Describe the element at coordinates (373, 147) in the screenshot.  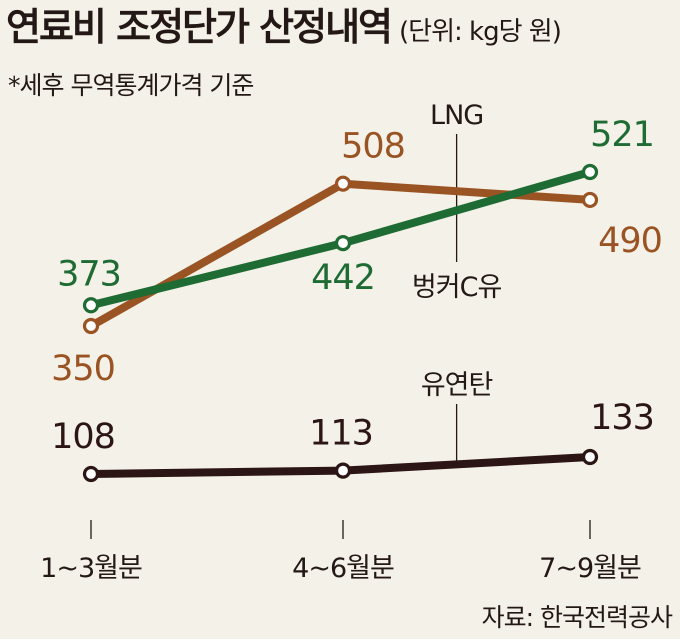
I see `data-label-bunker: 508` at that location.